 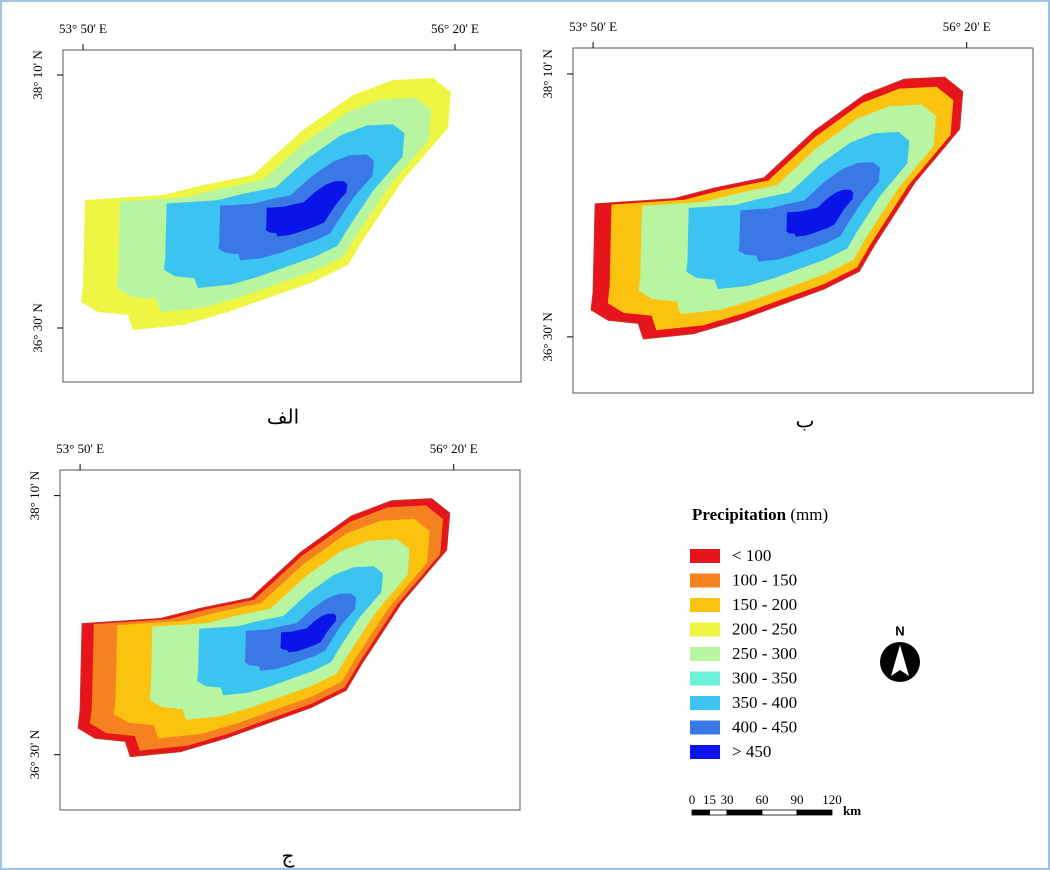 I want to click on legend-label: 300 - 350, so click(x=764, y=677).